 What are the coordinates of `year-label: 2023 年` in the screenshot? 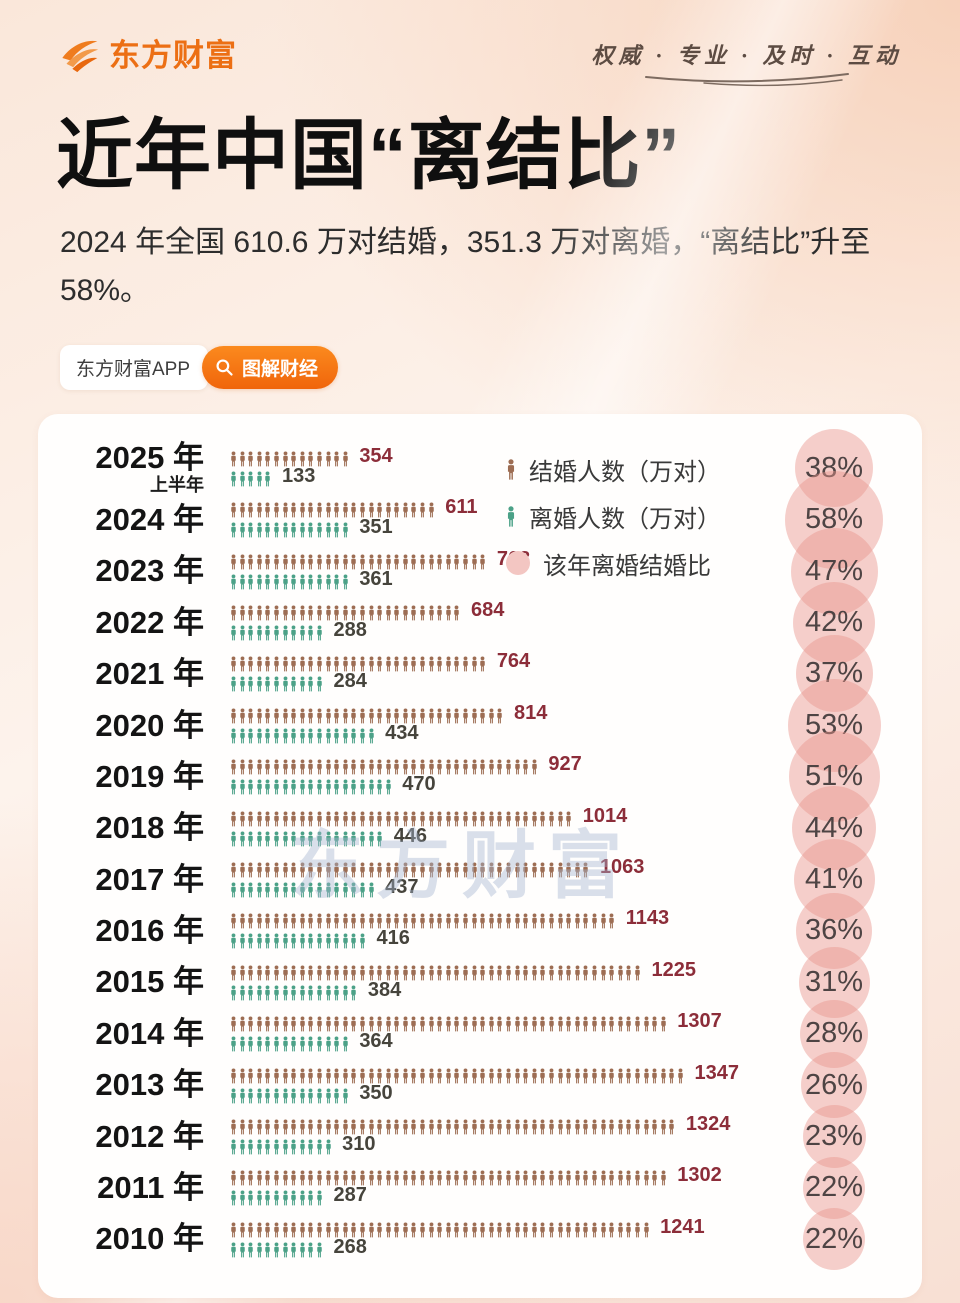 It's located at (134, 571).